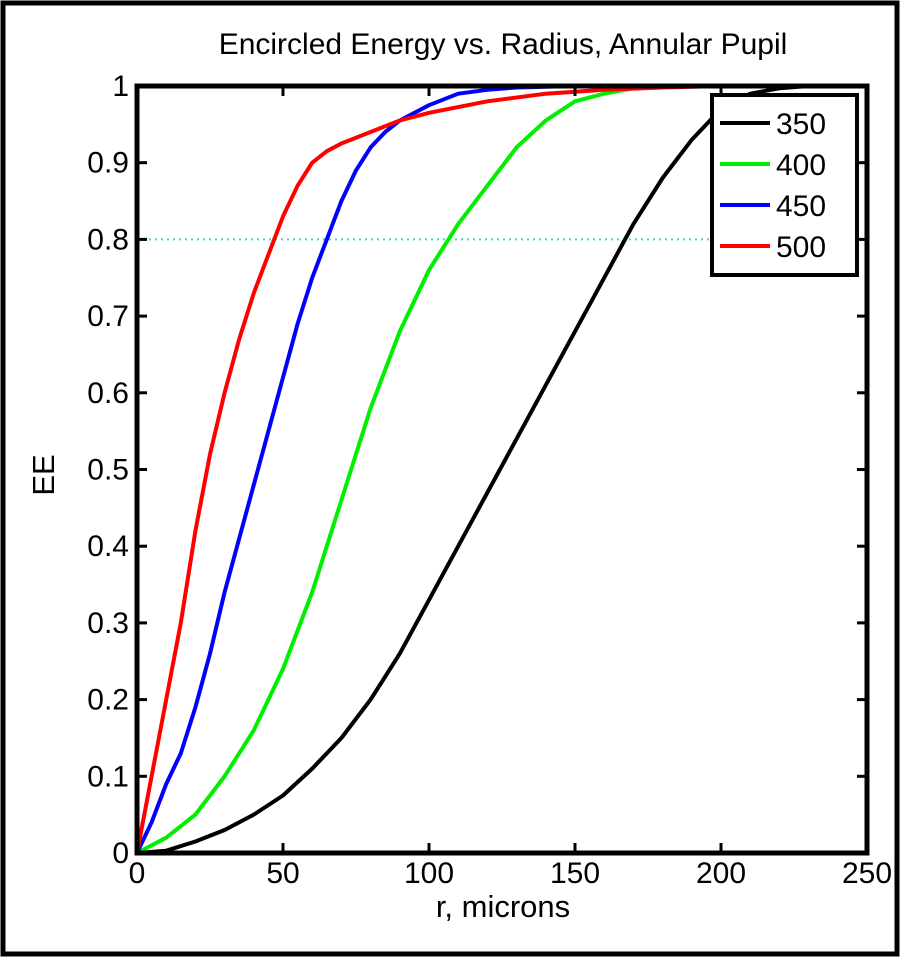  I want to click on x-tick-label: 150, so click(575, 873).